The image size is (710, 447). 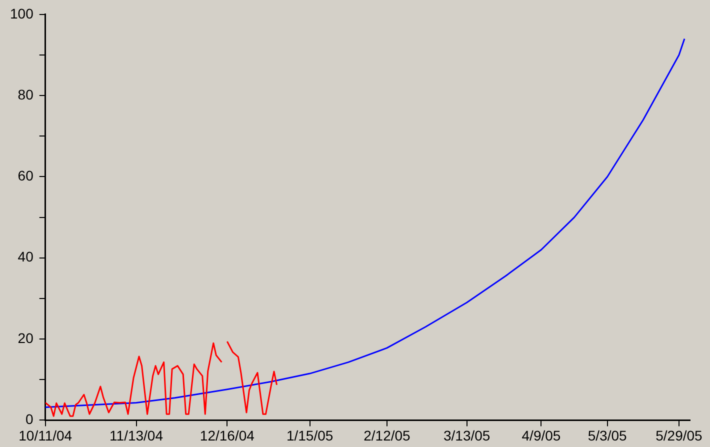 I want to click on y-tick-label: 40, so click(x=26, y=256).